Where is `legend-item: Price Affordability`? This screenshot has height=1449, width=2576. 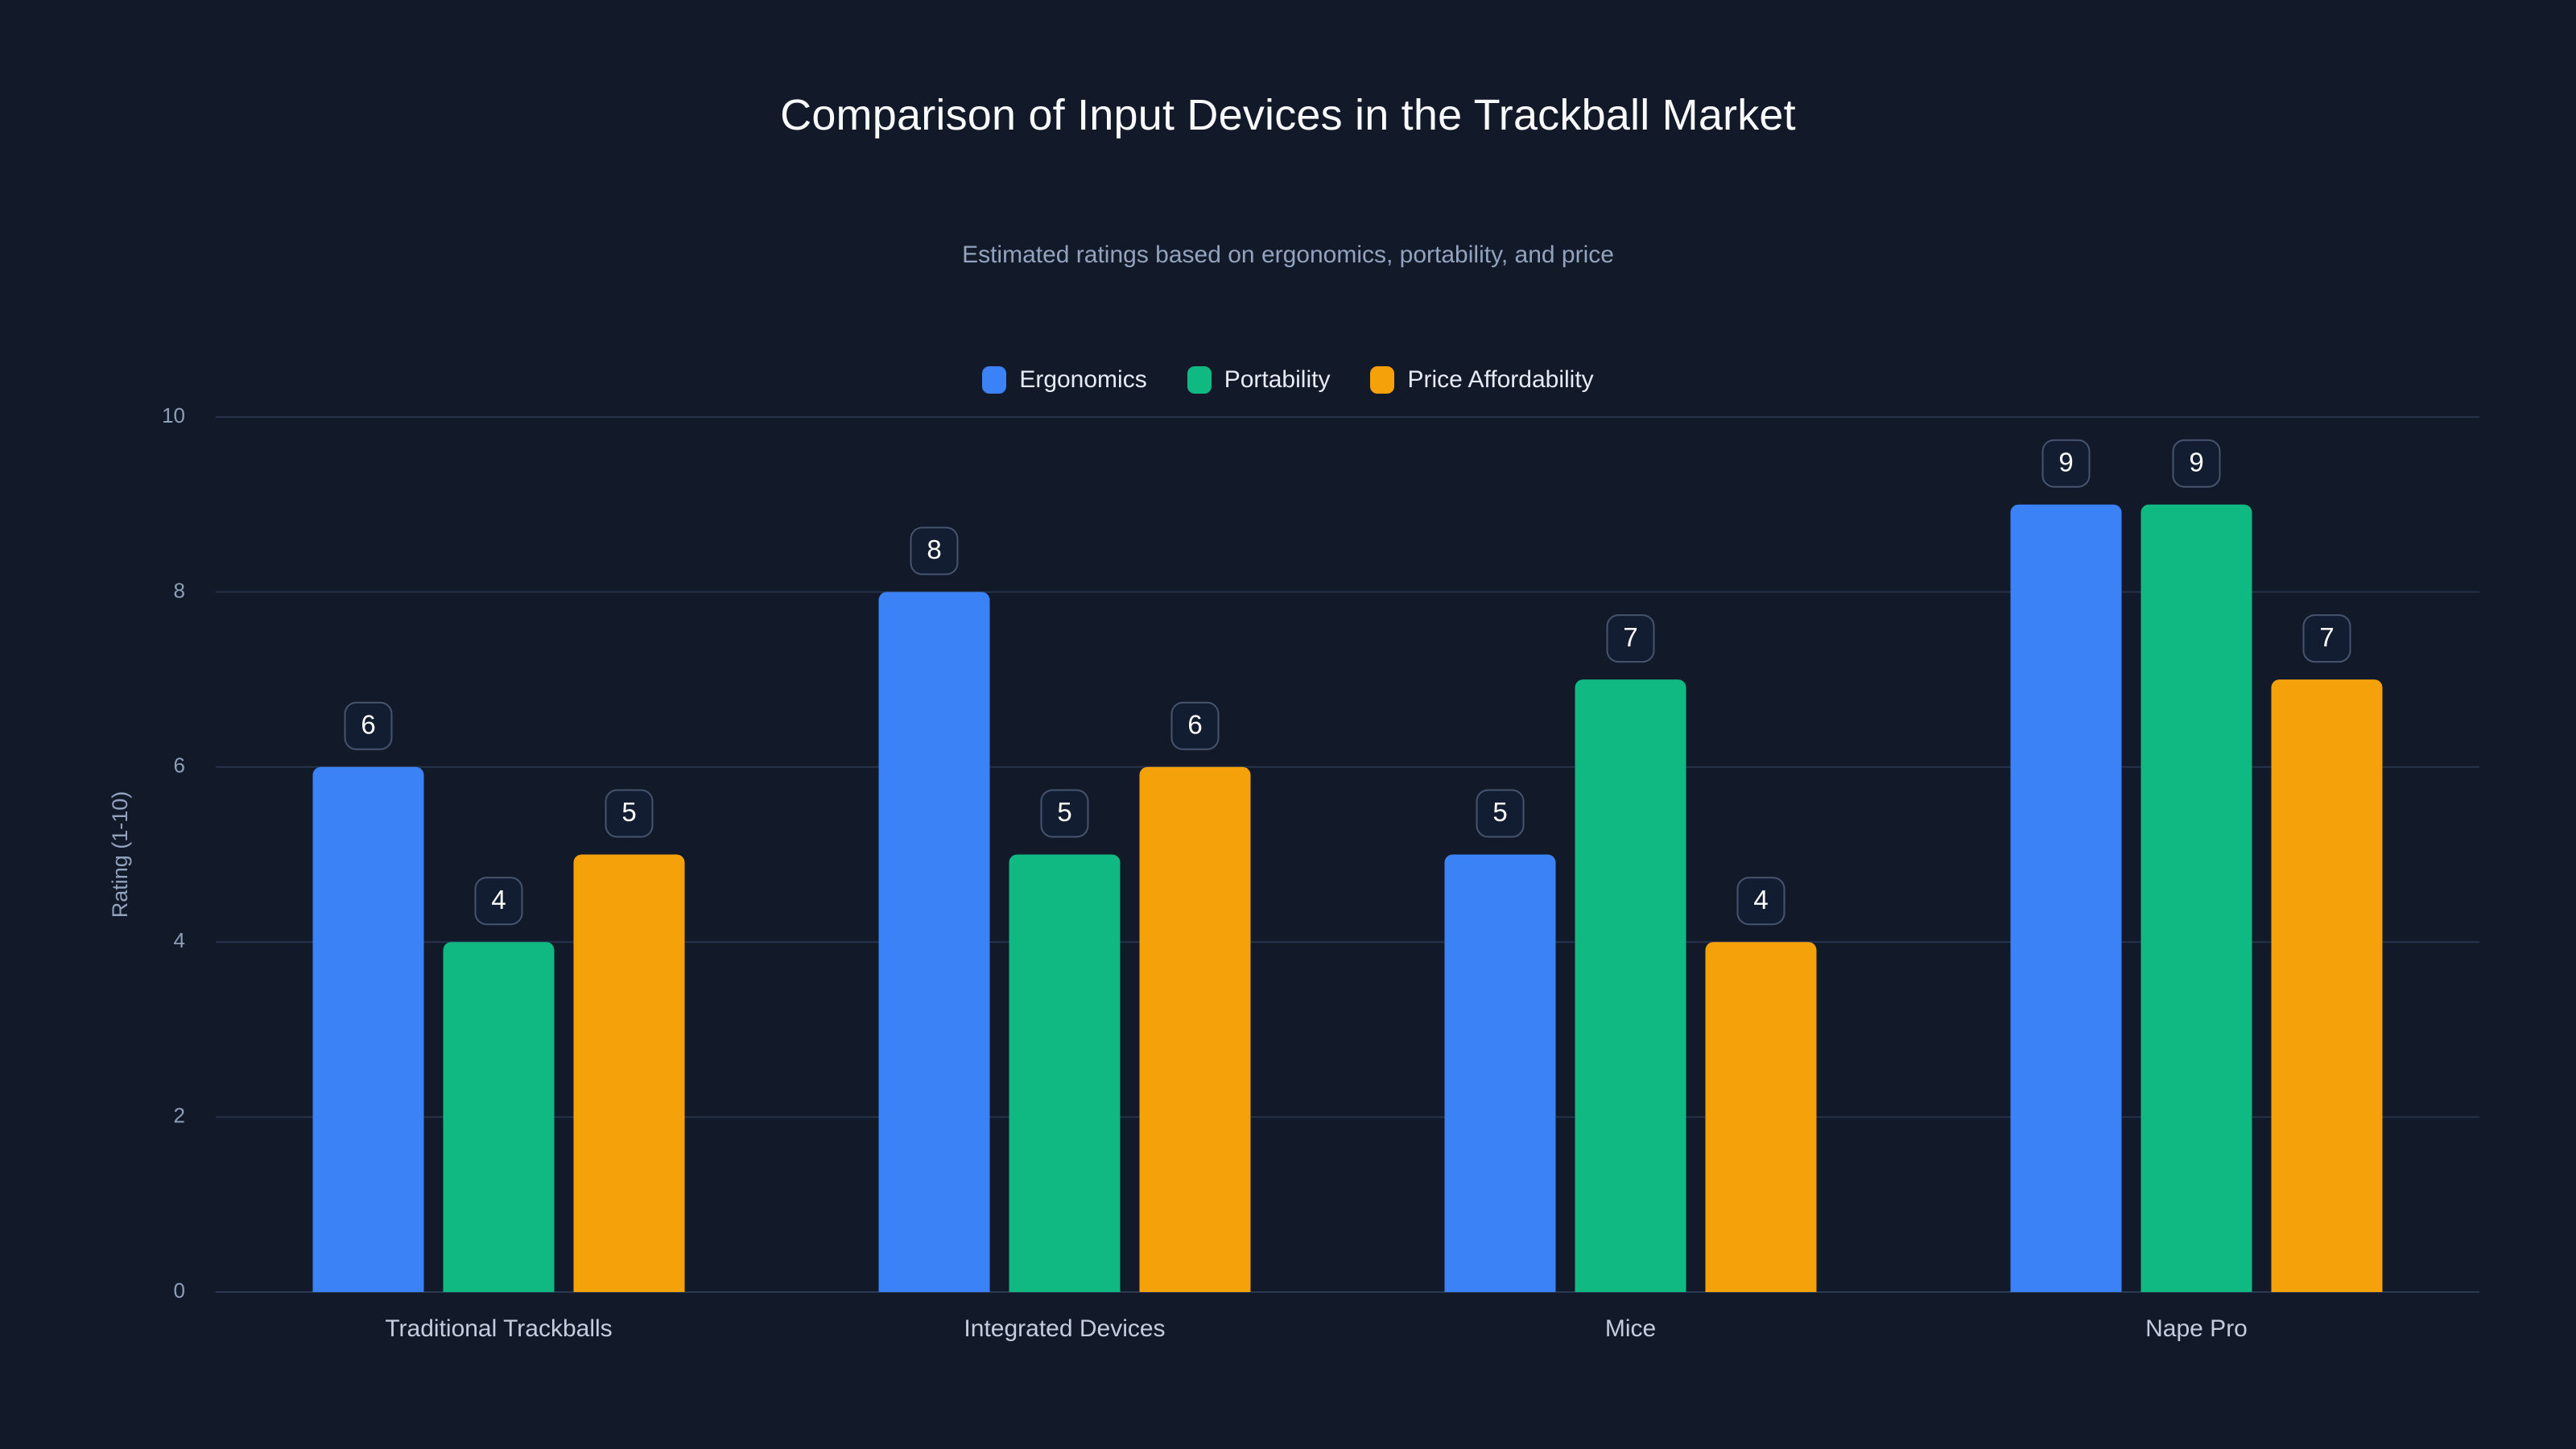 legend-item: Price Affordability is located at coordinates (1482, 380).